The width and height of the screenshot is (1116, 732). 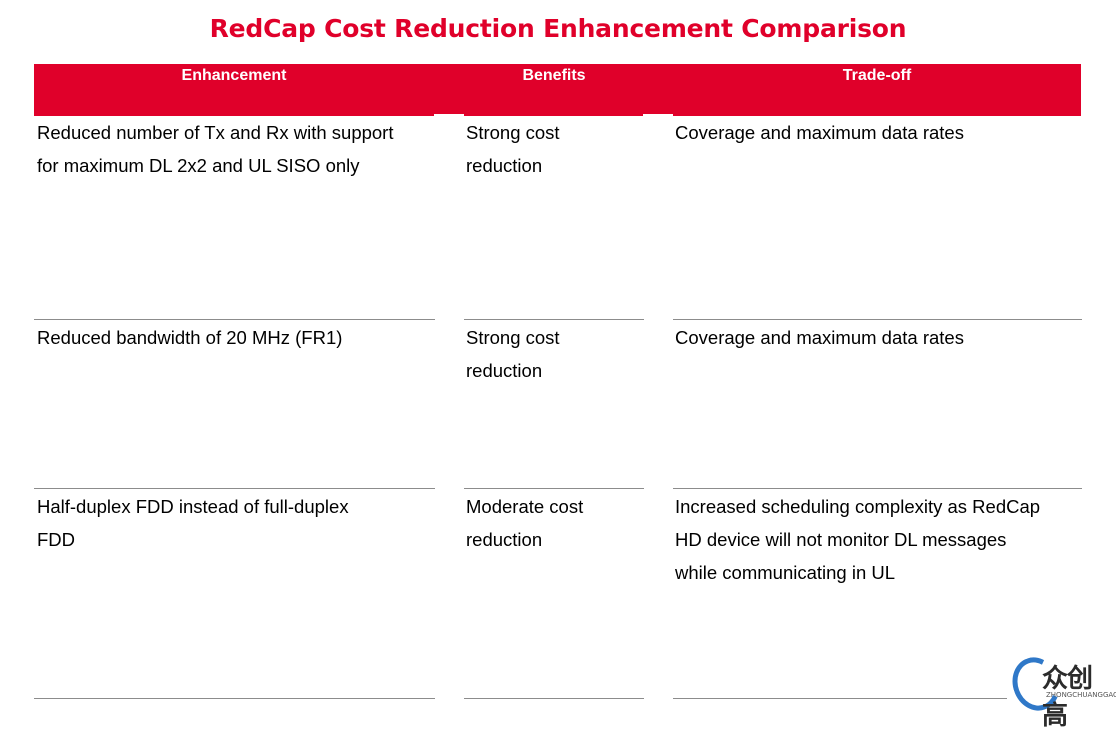 What do you see at coordinates (190, 337) in the screenshot?
I see `cell-line: Reduced bandwidth of 20 MHz (FR1)` at bounding box center [190, 337].